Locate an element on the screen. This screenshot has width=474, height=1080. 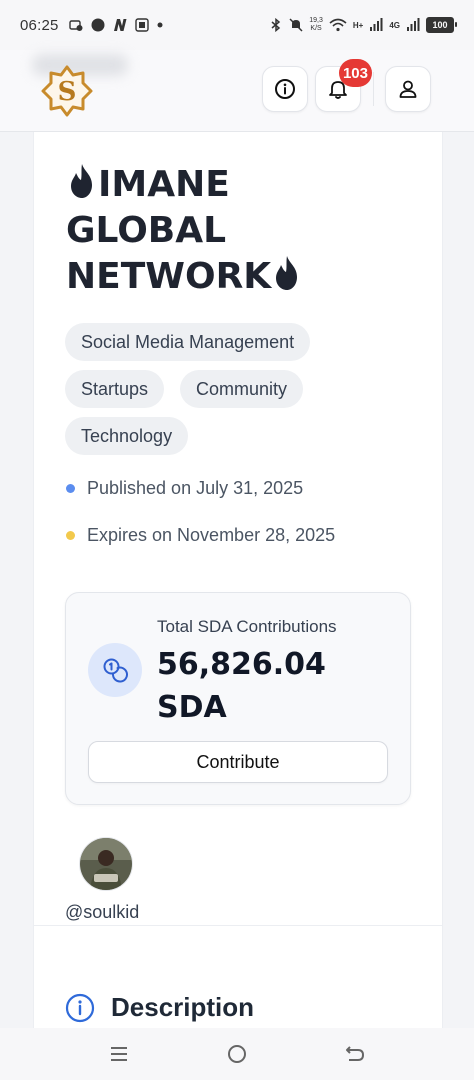
published-date: Published on July 31, 2025 is located at coordinates (195, 488).